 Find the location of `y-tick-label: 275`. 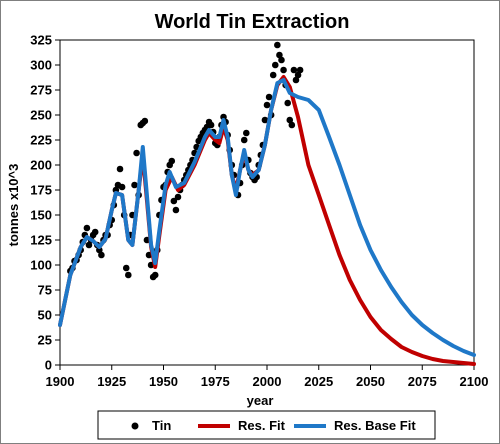

y-tick-label: 275 is located at coordinates (41, 90).